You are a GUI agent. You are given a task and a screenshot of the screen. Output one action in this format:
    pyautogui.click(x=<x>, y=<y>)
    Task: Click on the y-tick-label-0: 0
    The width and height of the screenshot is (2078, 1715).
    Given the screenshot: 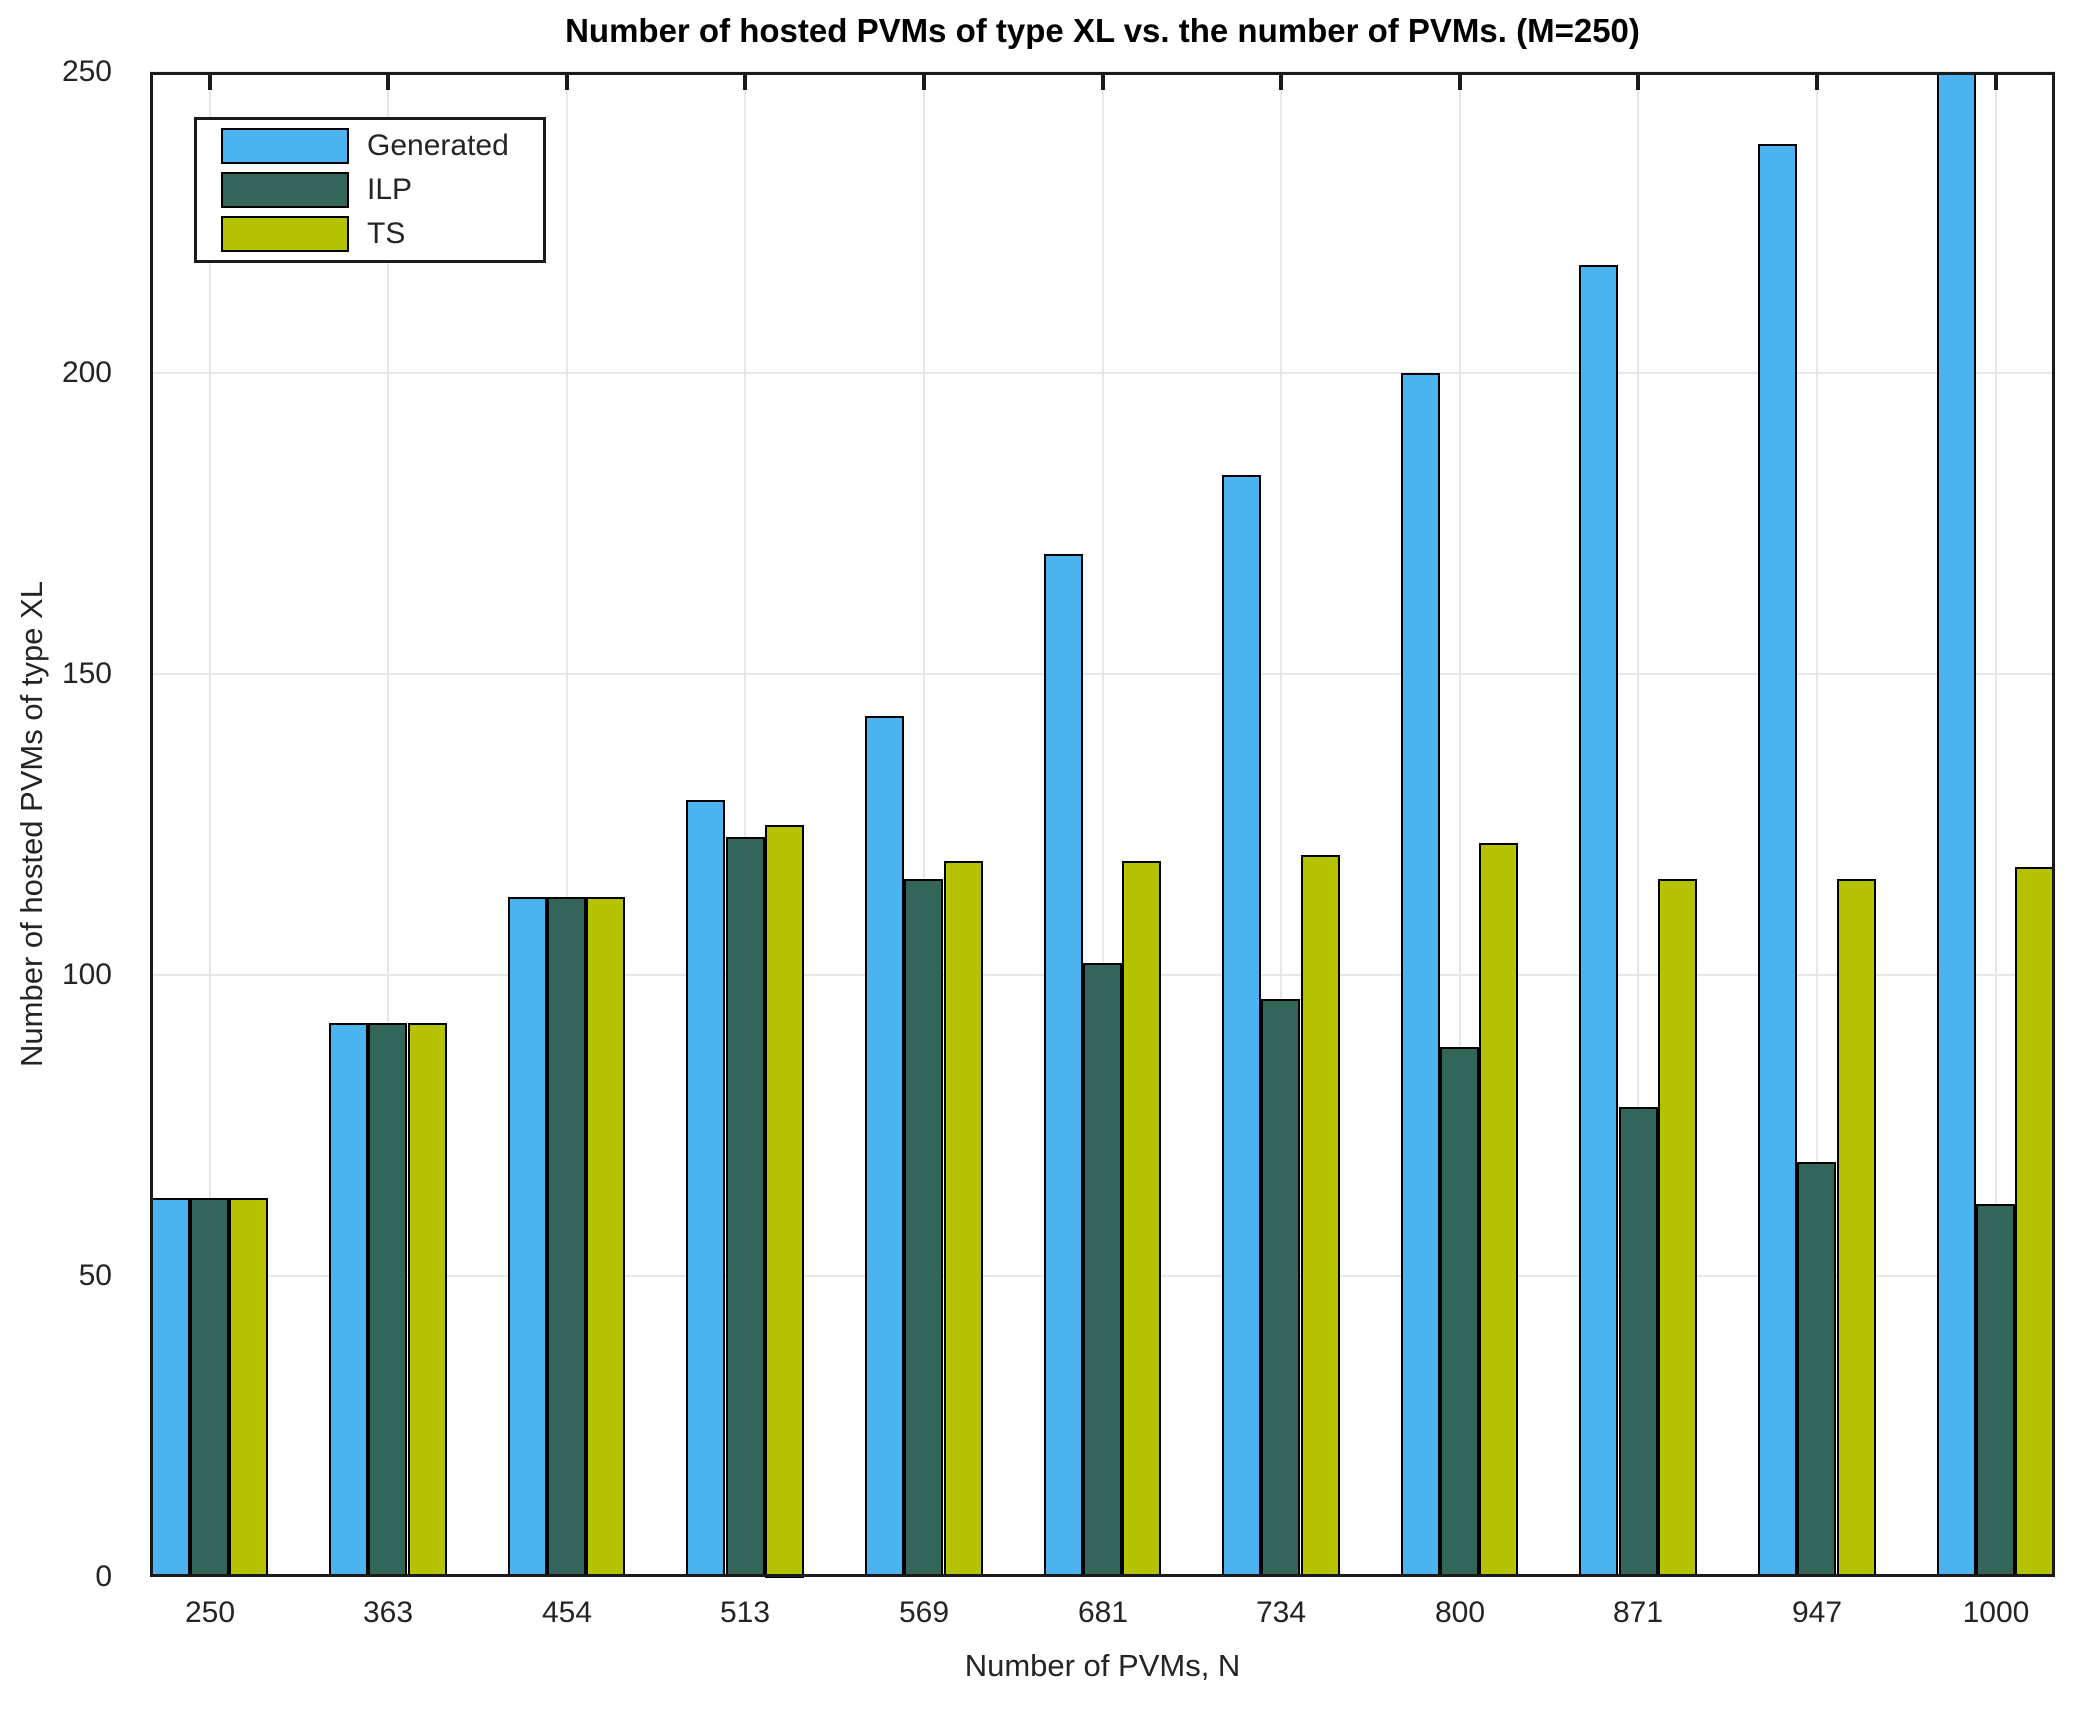 What is the action you would take?
    pyautogui.click(x=103, y=1576)
    